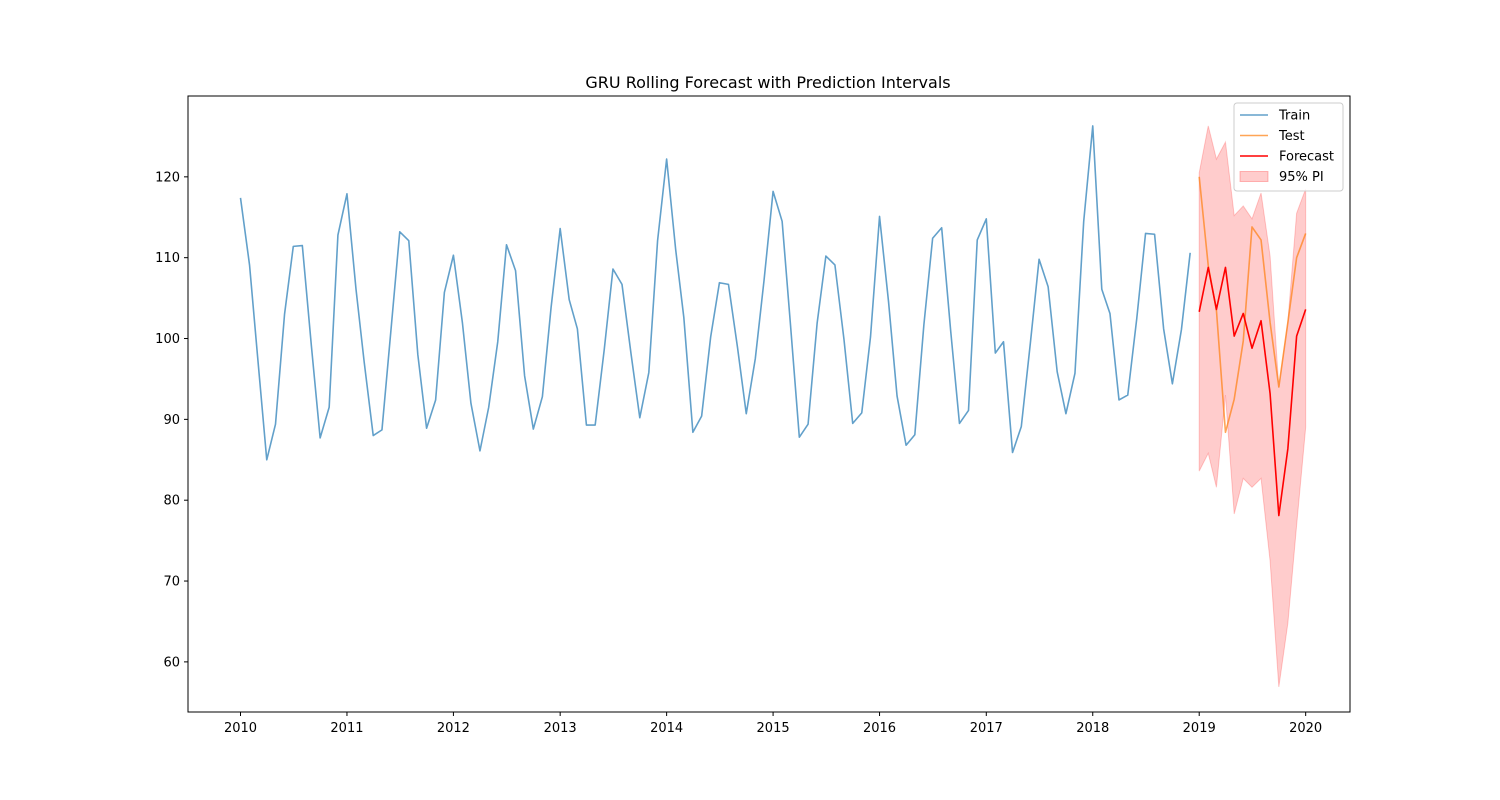  I want to click on x-tick-label: 2012, so click(453, 728).